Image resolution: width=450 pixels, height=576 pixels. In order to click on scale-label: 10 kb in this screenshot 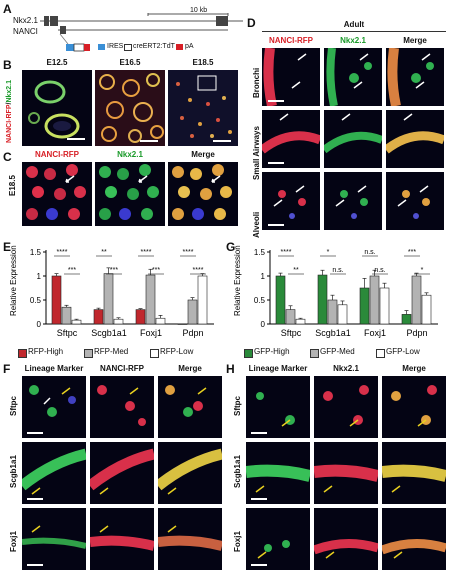, I will do `click(199, 10)`.